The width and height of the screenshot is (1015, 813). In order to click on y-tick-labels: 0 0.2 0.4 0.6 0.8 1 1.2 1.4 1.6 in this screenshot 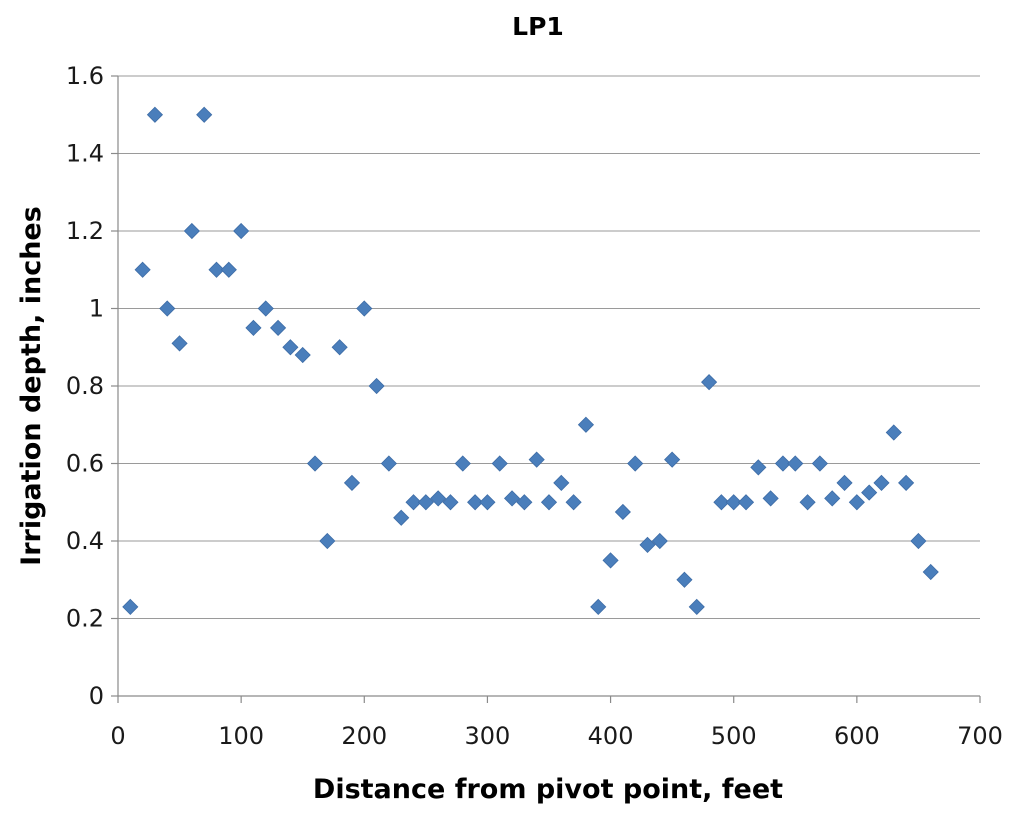, I will do `click(85, 386)`.